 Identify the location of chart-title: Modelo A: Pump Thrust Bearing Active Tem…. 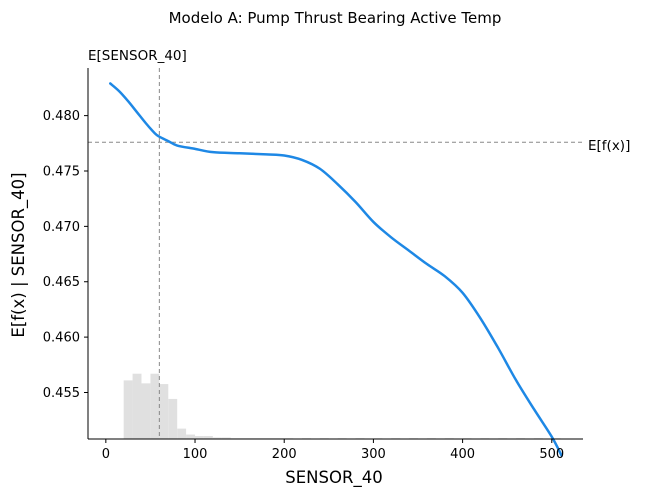
(335, 18).